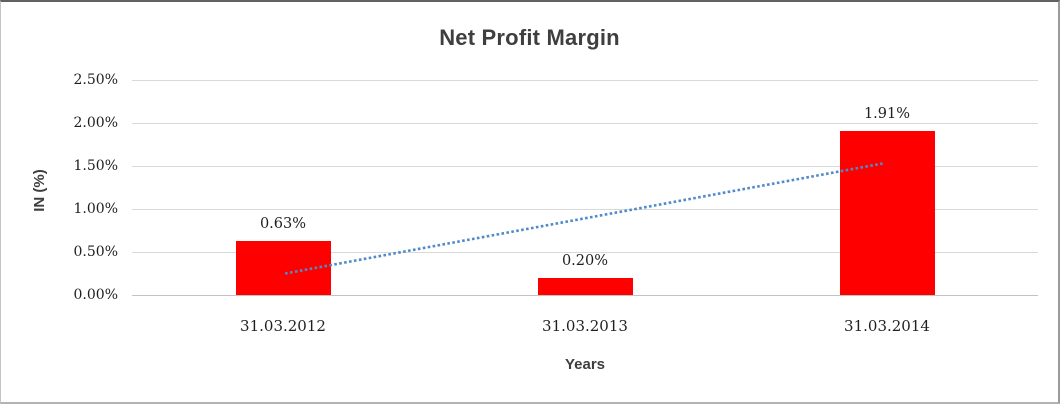 This screenshot has width=1060, height=404. I want to click on y-tick-label: 0.00%, so click(95, 295).